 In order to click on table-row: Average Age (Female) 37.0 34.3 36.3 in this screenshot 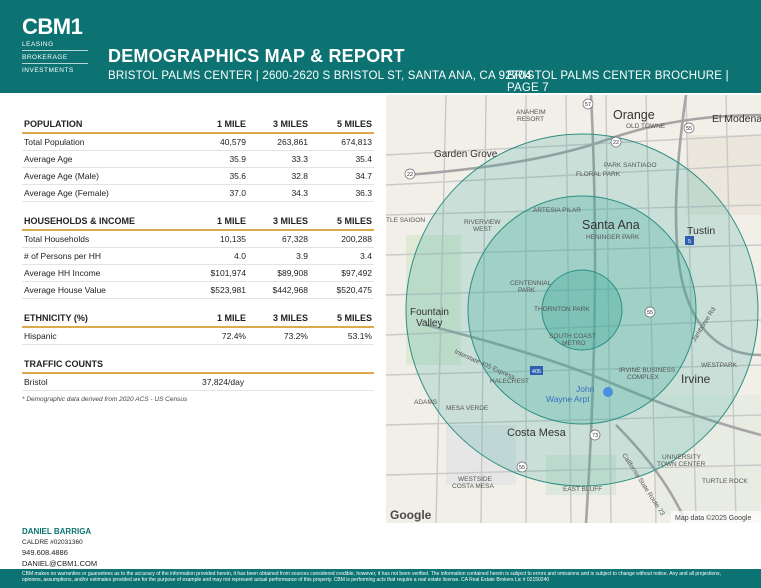, I will do `click(198, 193)`.